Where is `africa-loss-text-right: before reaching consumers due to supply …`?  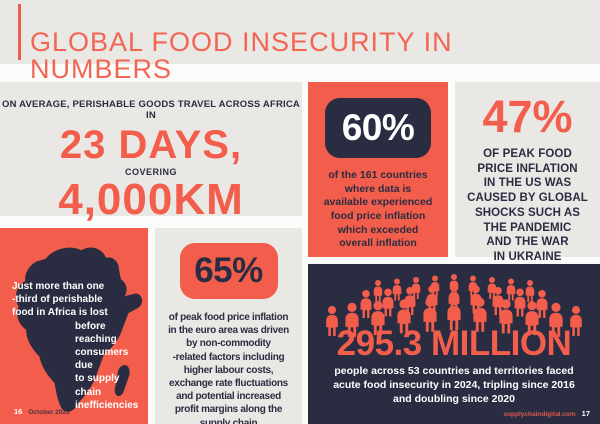 africa-loss-text-right: before reaching consumers due to supply … is located at coordinates (107, 365).